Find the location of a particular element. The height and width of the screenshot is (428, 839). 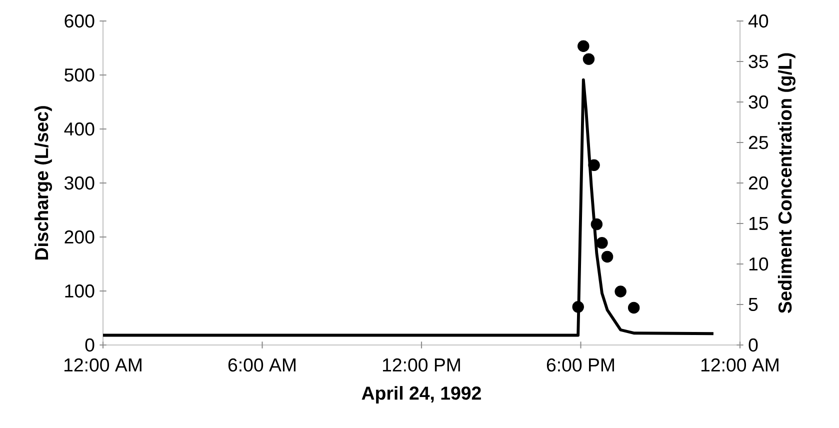

y-tick-label: 200 is located at coordinates (79, 237).